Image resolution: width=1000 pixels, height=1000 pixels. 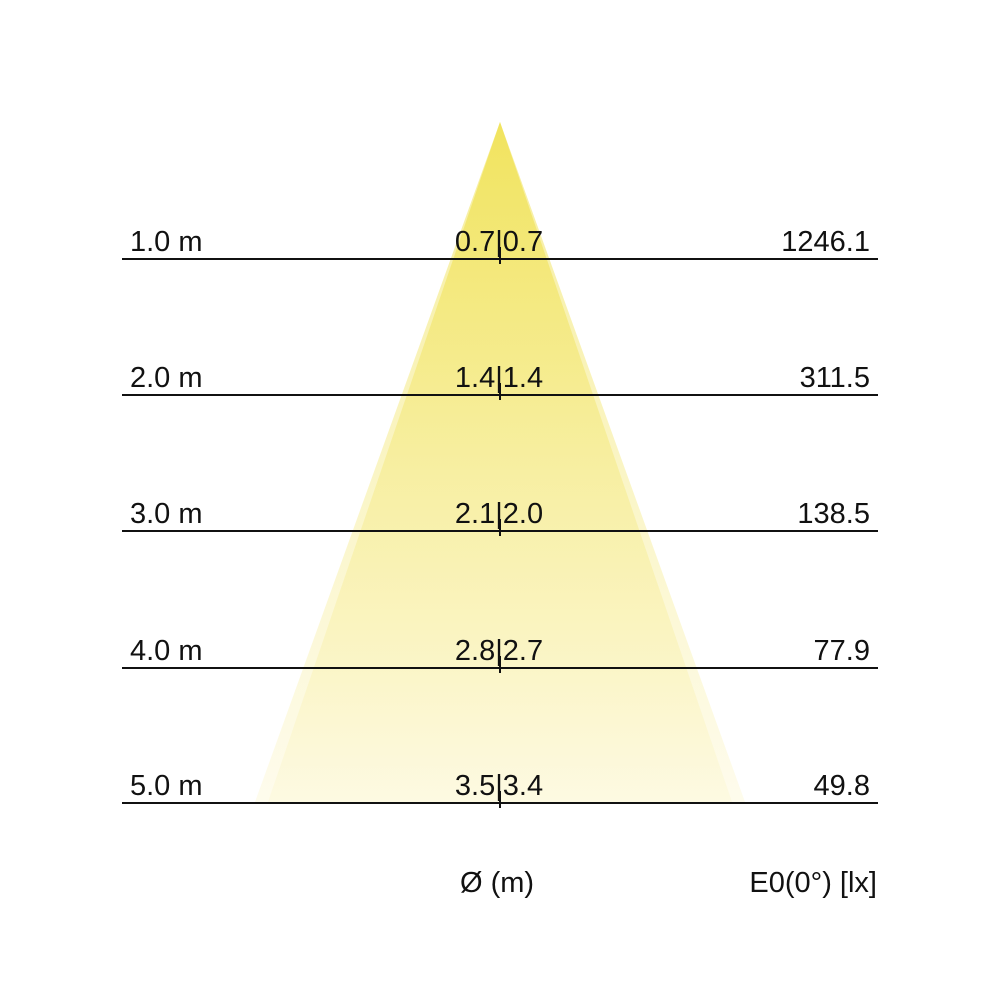 I want to click on diameter-value: 2.1|2.0, so click(x=499, y=514).